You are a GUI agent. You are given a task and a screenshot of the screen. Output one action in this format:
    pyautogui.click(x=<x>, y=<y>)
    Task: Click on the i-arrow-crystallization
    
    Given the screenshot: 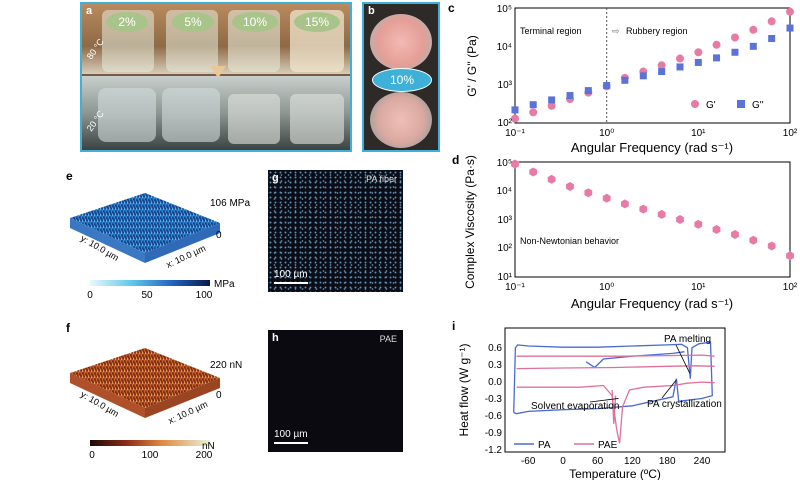 What is the action you would take?
    pyautogui.click(x=669, y=389)
    